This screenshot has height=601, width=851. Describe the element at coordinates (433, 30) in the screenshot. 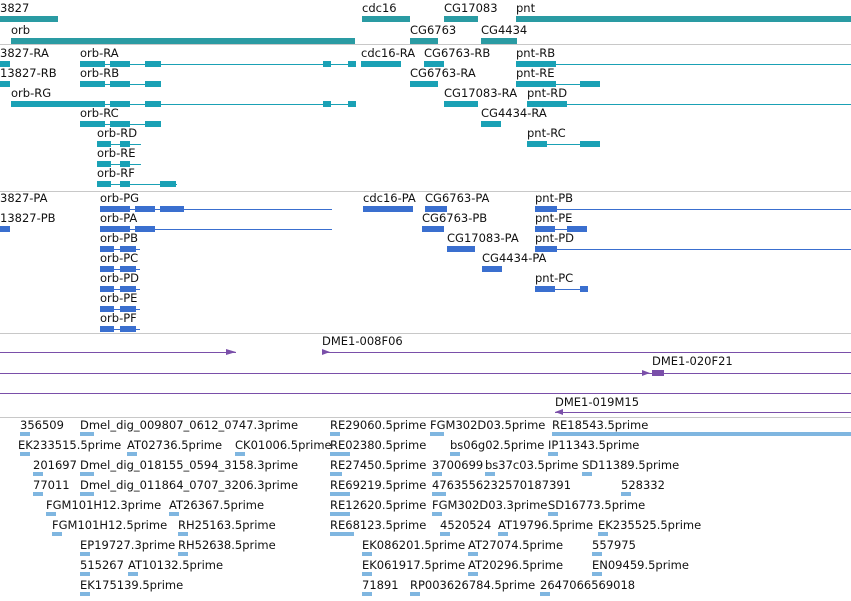

I see `gene-label: CG6763` at that location.